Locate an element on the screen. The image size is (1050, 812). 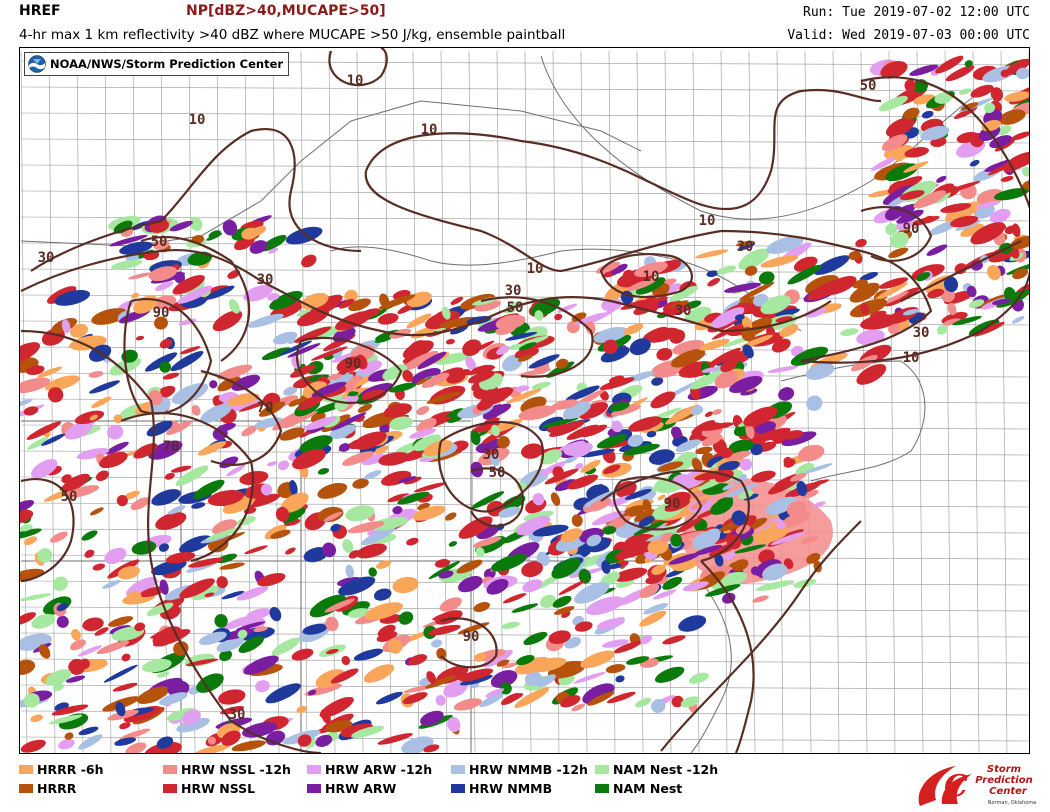
contour-label-50: 50 is located at coordinates (69, 497).